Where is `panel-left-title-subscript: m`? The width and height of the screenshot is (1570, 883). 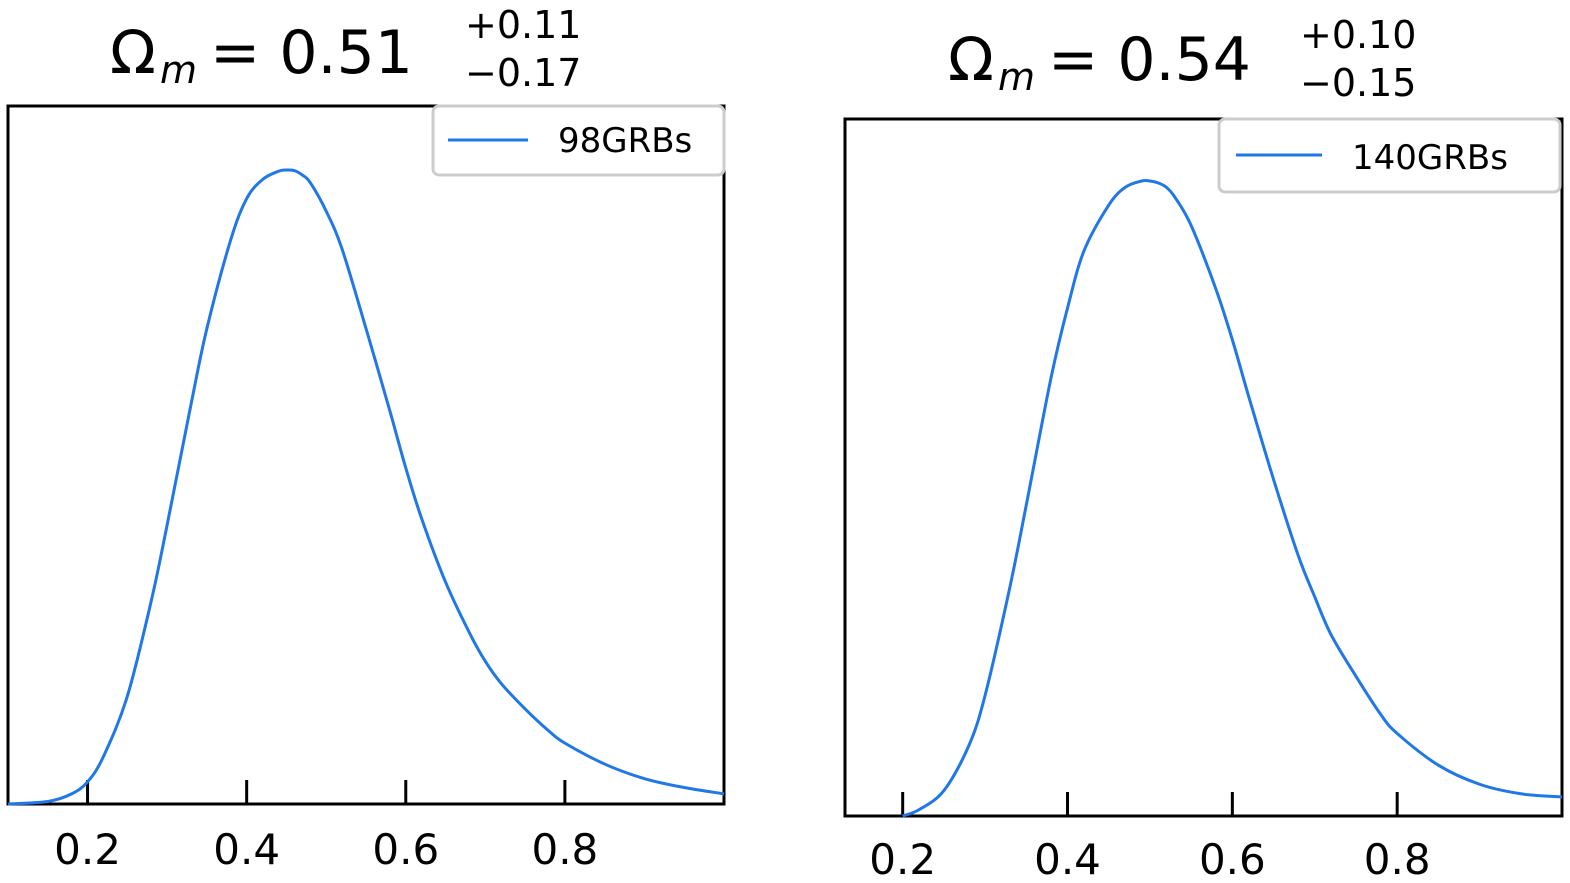 panel-left-title-subscript: m is located at coordinates (178, 70).